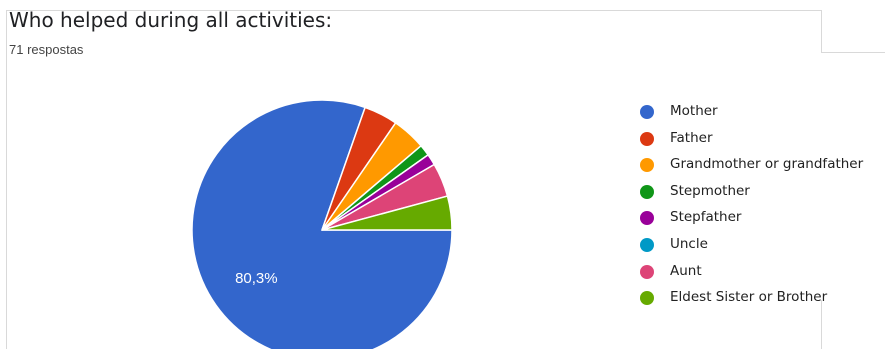 The image size is (885, 349). What do you see at coordinates (647, 138) in the screenshot?
I see `legend-swatch-father` at bounding box center [647, 138].